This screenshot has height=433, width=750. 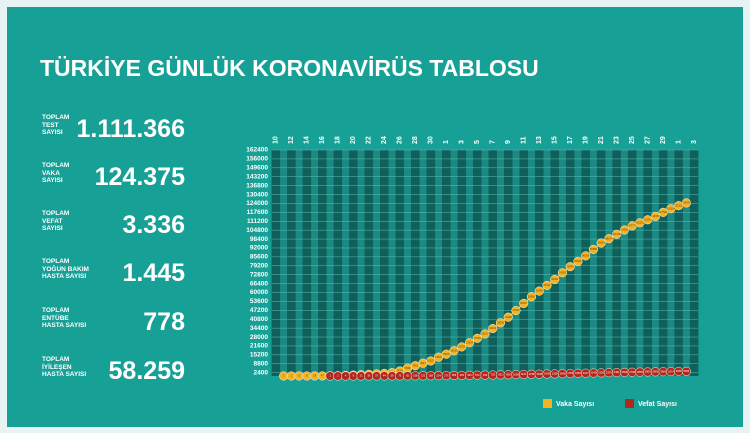 What do you see at coordinates (307, 140) in the screenshot?
I see `x-tick-label: 14` at bounding box center [307, 140].